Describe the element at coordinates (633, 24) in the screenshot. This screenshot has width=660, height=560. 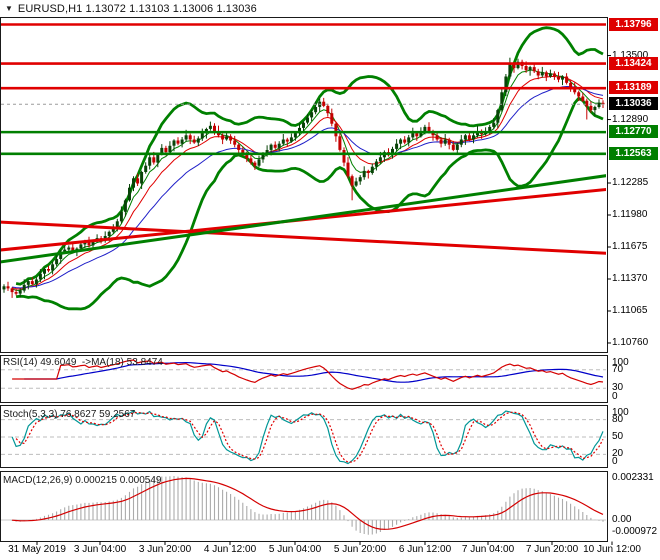
I see `resistance-price-badge: 1.13796` at that location.